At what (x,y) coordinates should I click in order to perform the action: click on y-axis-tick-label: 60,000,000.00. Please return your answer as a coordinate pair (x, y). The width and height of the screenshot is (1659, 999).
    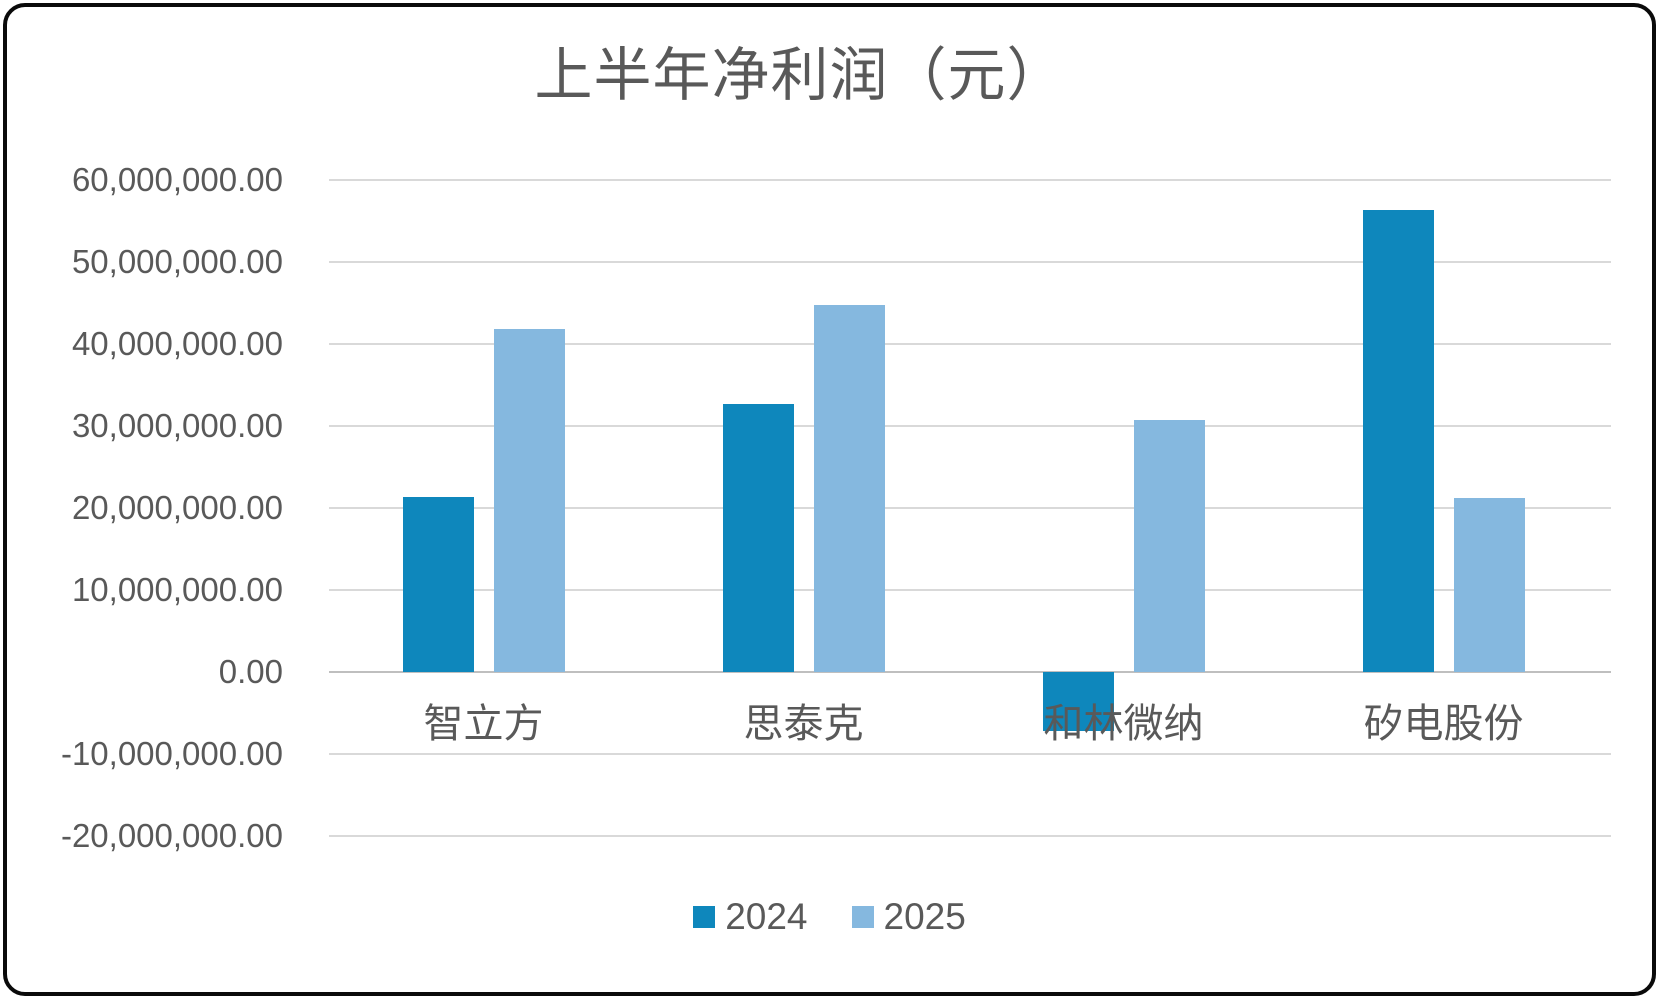
    Looking at the image, I should click on (177, 179).